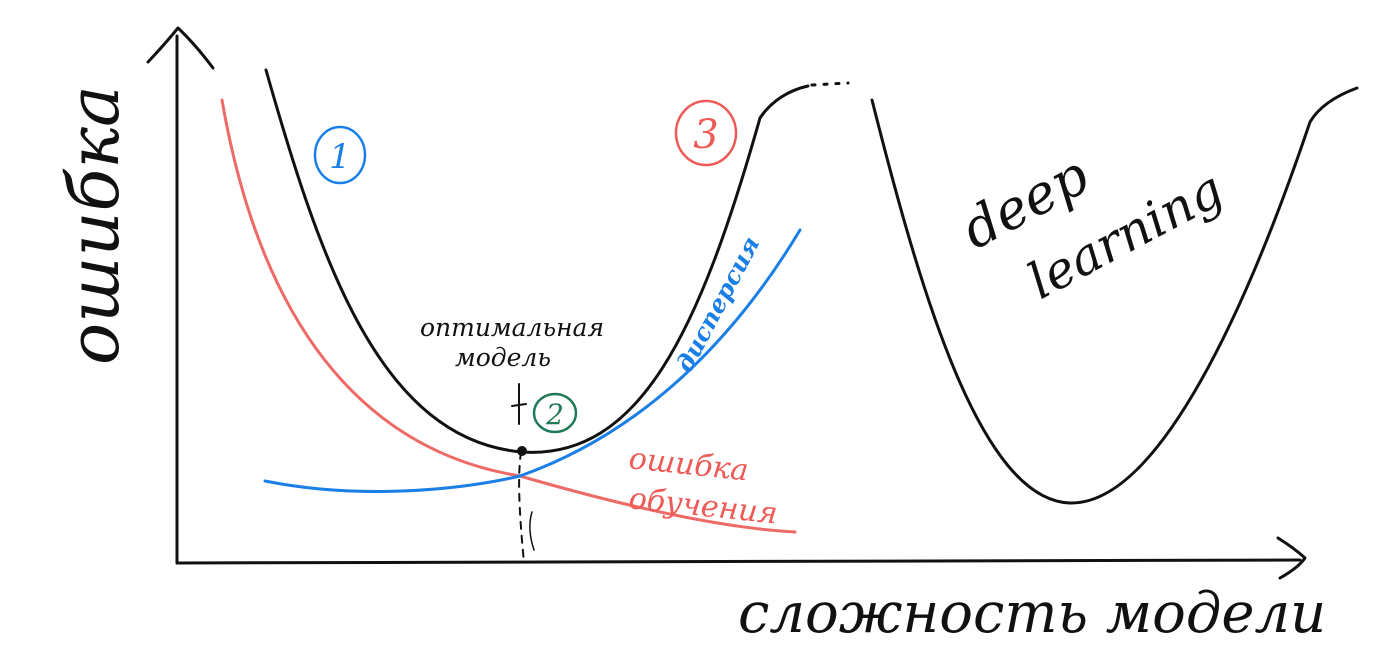 This screenshot has height=668, width=1378. What do you see at coordinates (522, 451) in the screenshot?
I see `optimal-point` at bounding box center [522, 451].